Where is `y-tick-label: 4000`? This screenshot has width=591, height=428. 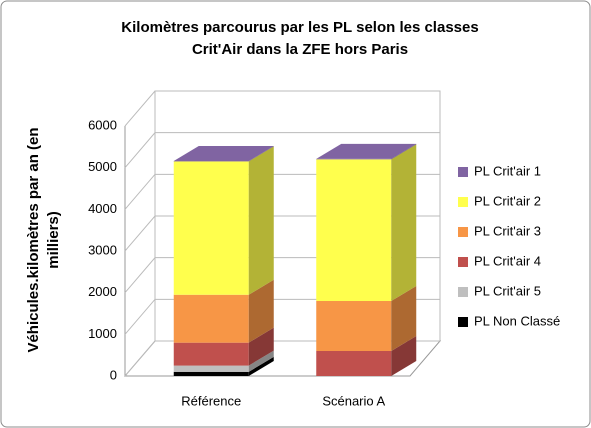 y-tick-label: 4000 is located at coordinates (102, 208).